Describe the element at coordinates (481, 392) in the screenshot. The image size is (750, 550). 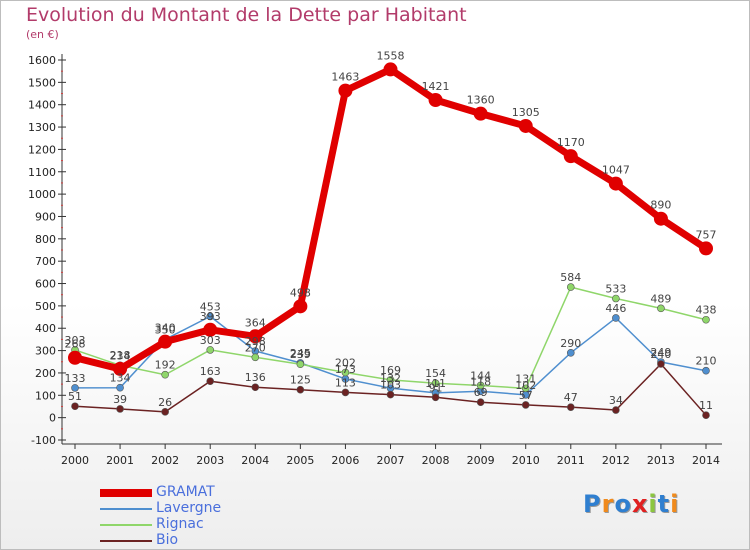
I see `data-label-bio: 69` at that location.